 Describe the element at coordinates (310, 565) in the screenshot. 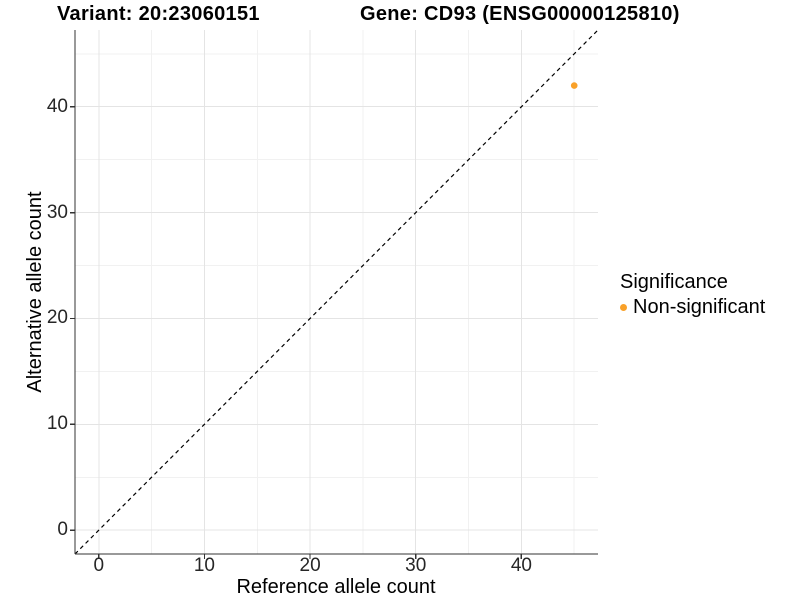

I see `x-tick-label: 20` at that location.